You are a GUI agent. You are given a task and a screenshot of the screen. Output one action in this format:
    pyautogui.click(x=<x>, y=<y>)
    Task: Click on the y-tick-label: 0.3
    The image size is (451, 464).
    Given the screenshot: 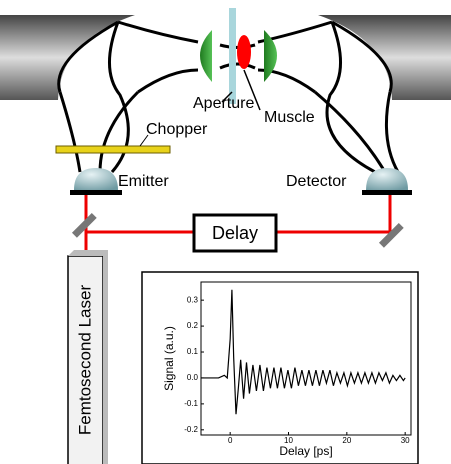 What is the action you would take?
    pyautogui.click(x=193, y=299)
    